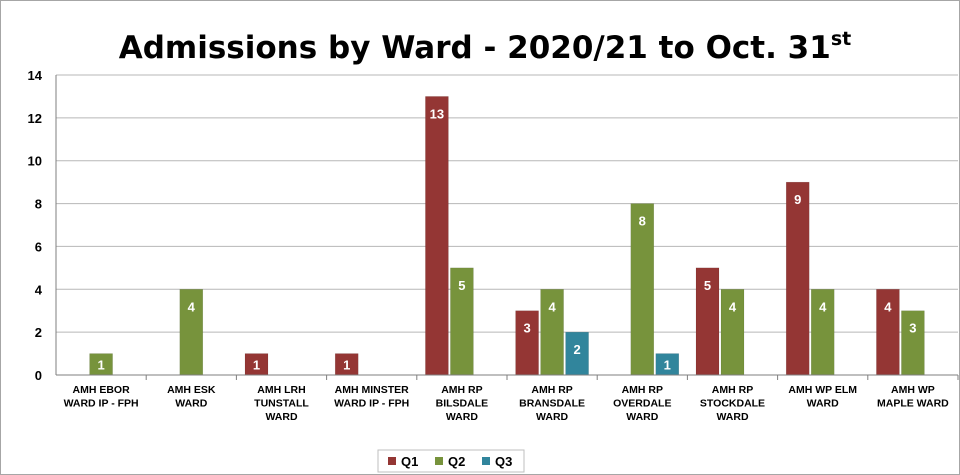 This screenshot has width=960, height=475. I want to click on legend: Q1 Q2 Q3, so click(451, 461).